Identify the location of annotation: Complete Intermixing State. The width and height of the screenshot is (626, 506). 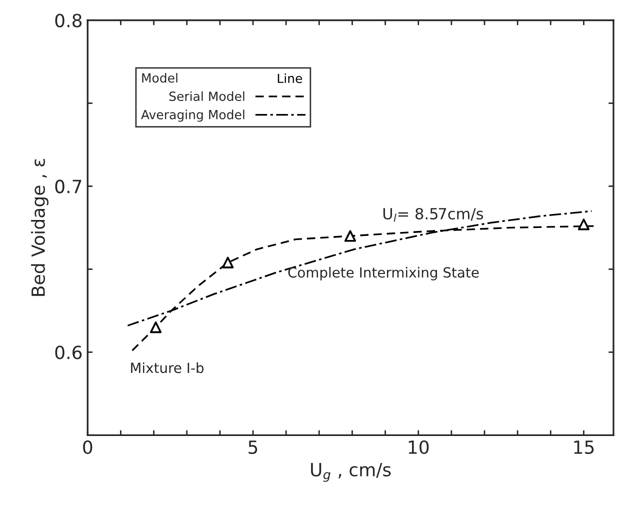
(383, 273).